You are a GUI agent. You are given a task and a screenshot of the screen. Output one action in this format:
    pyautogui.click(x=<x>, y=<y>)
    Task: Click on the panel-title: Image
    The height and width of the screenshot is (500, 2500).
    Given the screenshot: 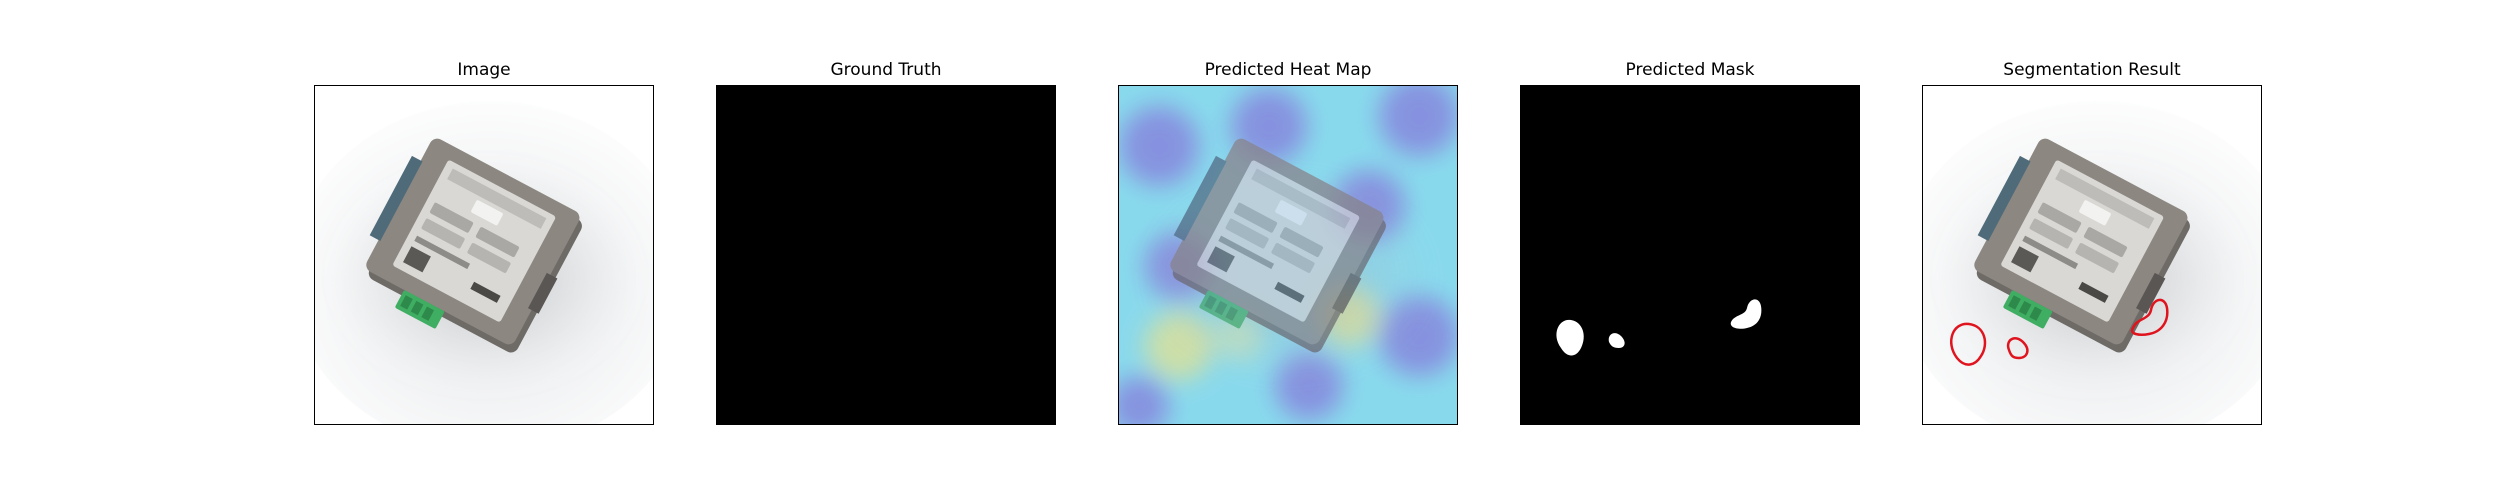 What is the action you would take?
    pyautogui.click(x=484, y=70)
    